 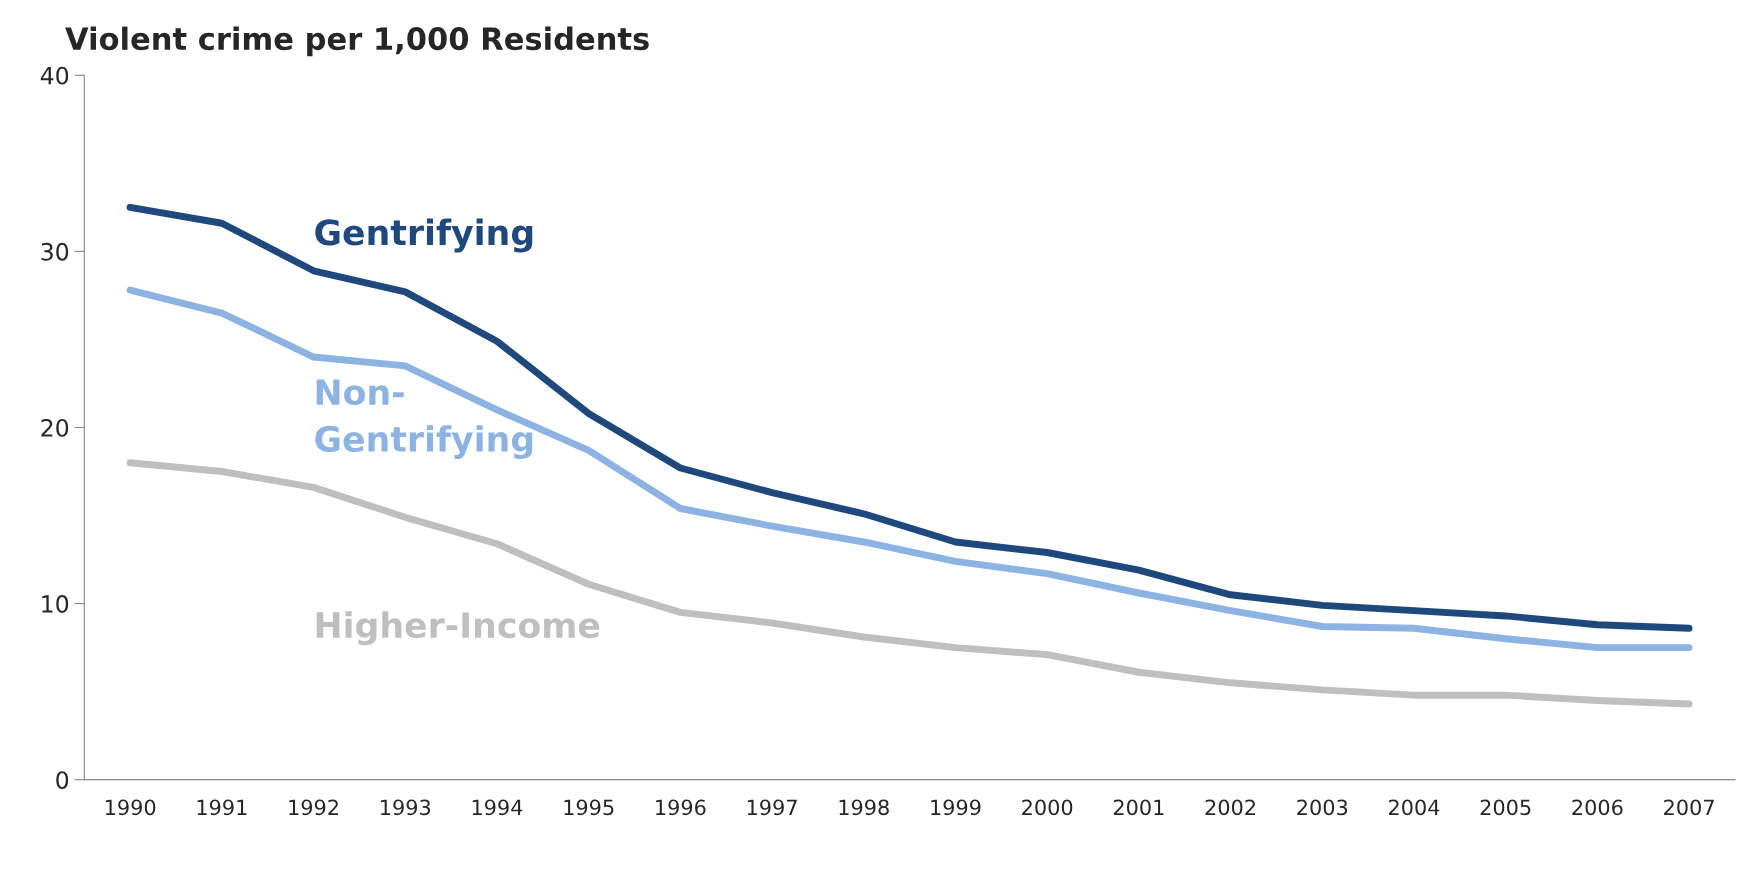 I want to click on x-tick-label: 2000, so click(x=1047, y=807).